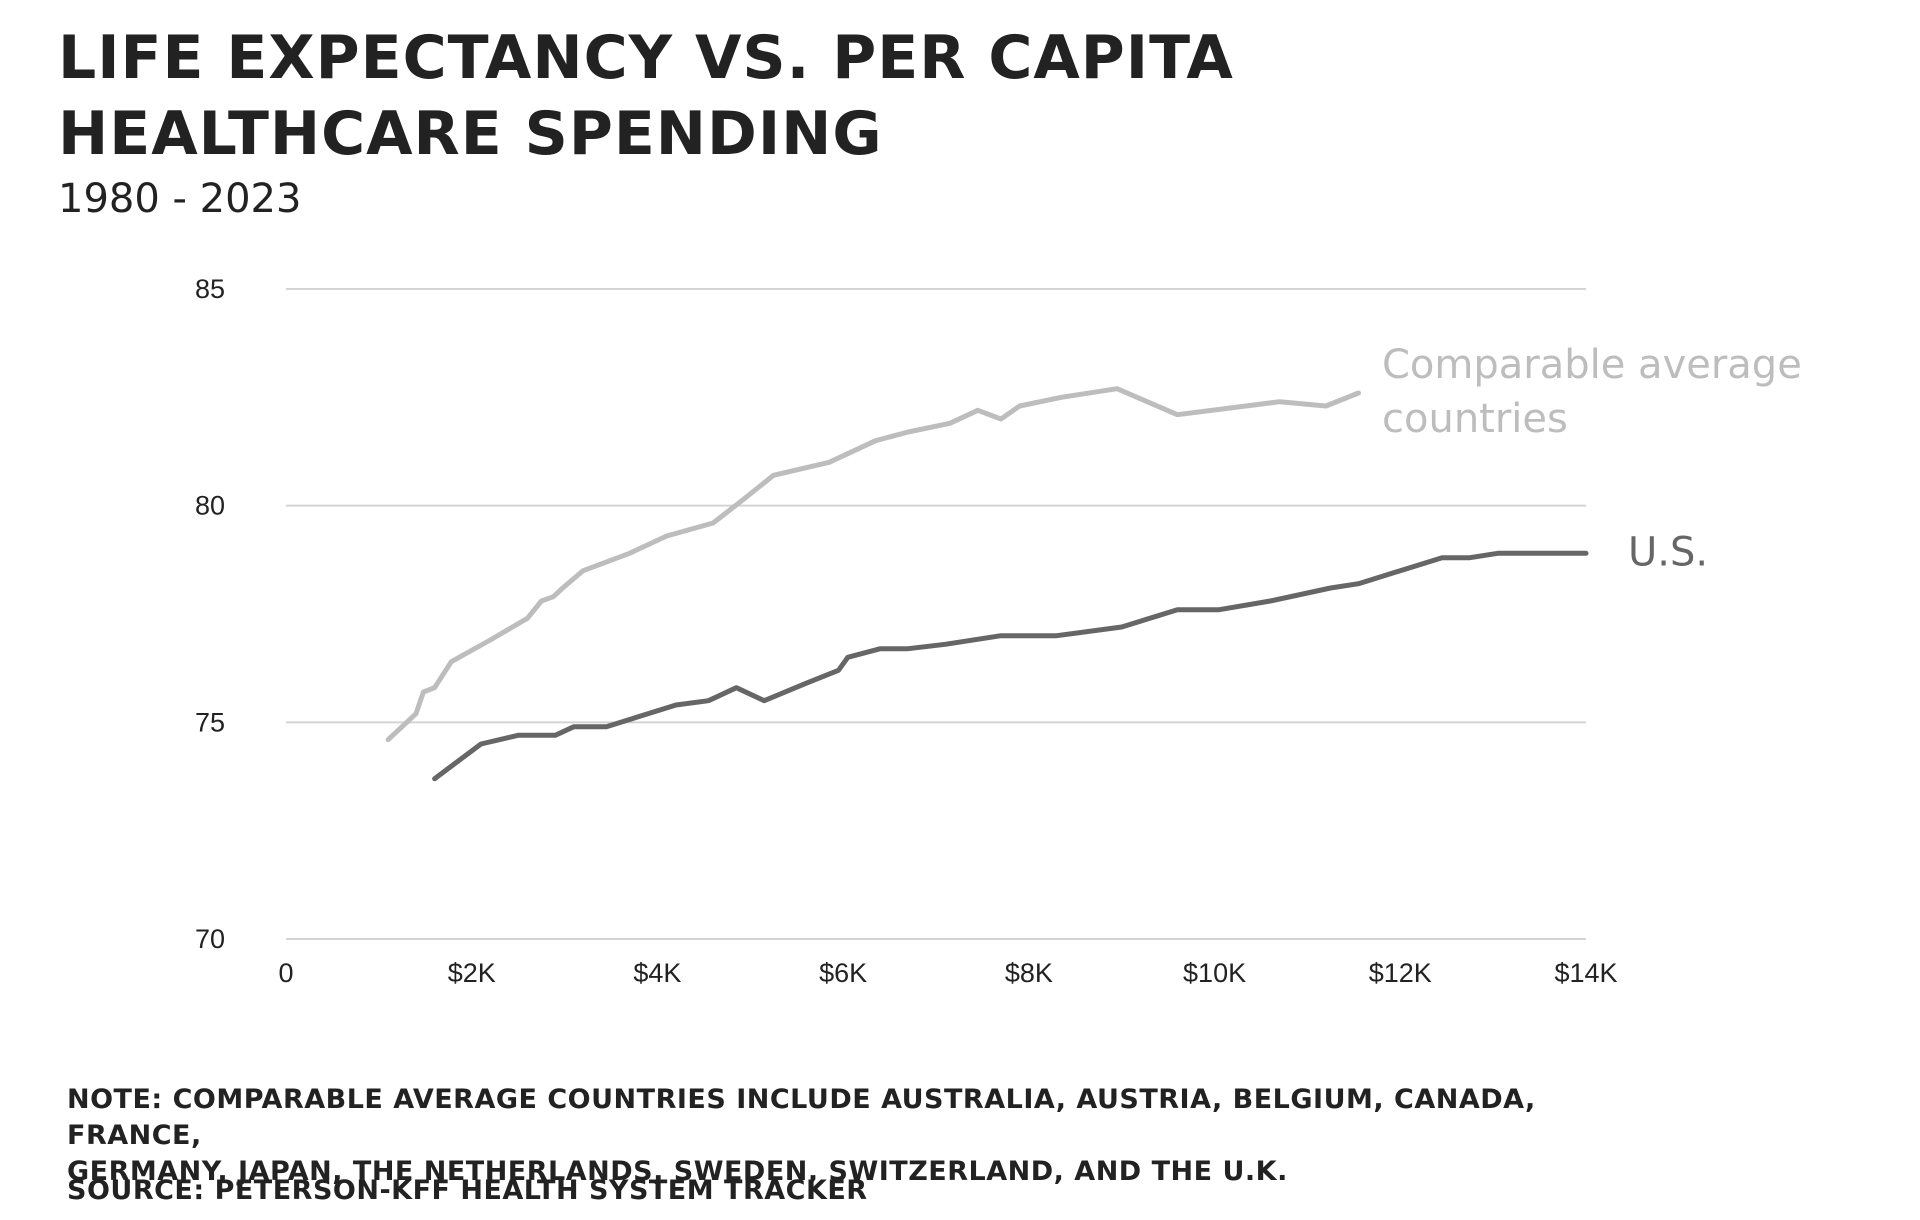 The width and height of the screenshot is (1920, 1220). I want to click on series-line-u-s, so click(1010, 666).